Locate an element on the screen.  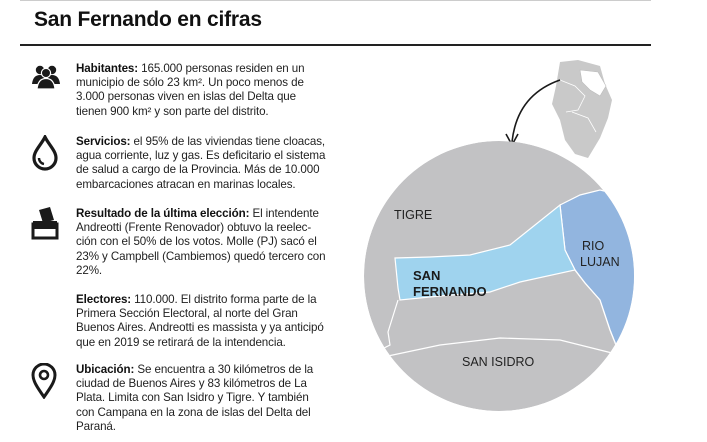
info-item-label: Resultado de la última elección: is located at coordinates (163, 213).